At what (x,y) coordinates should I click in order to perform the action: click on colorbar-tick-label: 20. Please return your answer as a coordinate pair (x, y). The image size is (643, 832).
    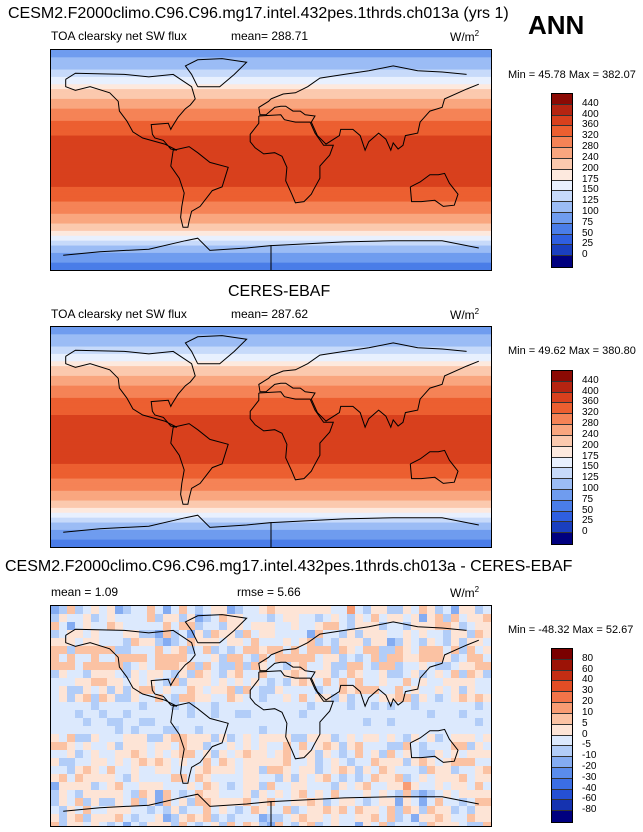
    Looking at the image, I should click on (588, 702).